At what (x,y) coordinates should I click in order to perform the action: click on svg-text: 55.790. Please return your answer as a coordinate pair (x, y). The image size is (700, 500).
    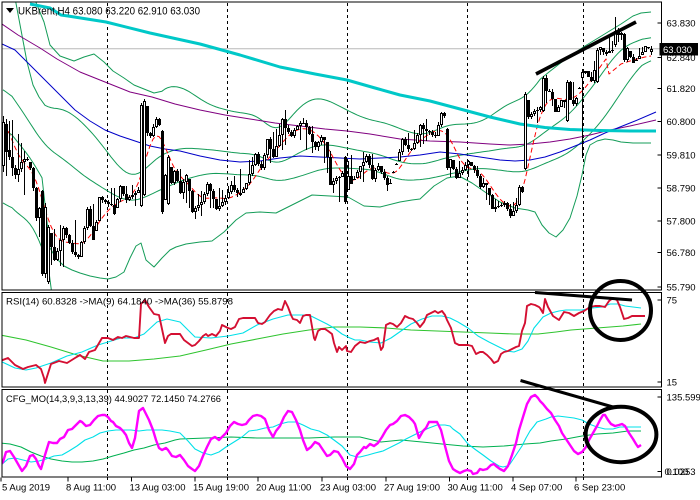
    Looking at the image, I should click on (681, 288).